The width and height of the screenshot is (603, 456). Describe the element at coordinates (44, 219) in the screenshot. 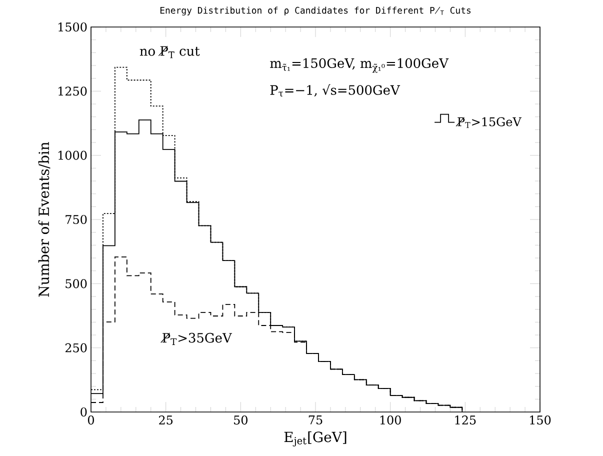

I see `y-axis-title: Number of Events/bin` at that location.